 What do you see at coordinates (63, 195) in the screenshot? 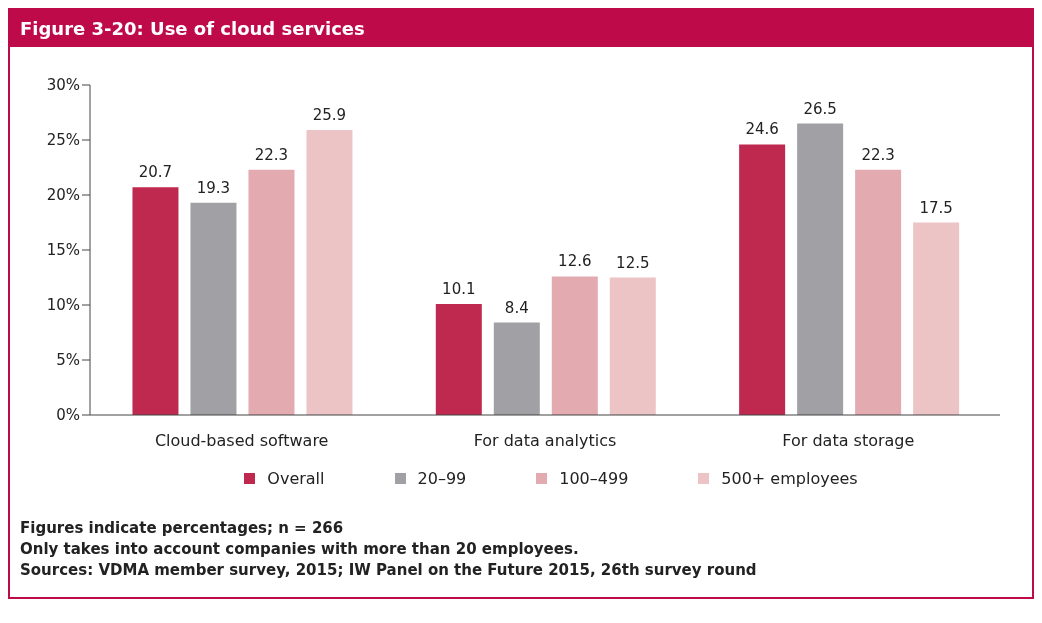
I see `y-tick-label: 20%` at bounding box center [63, 195].